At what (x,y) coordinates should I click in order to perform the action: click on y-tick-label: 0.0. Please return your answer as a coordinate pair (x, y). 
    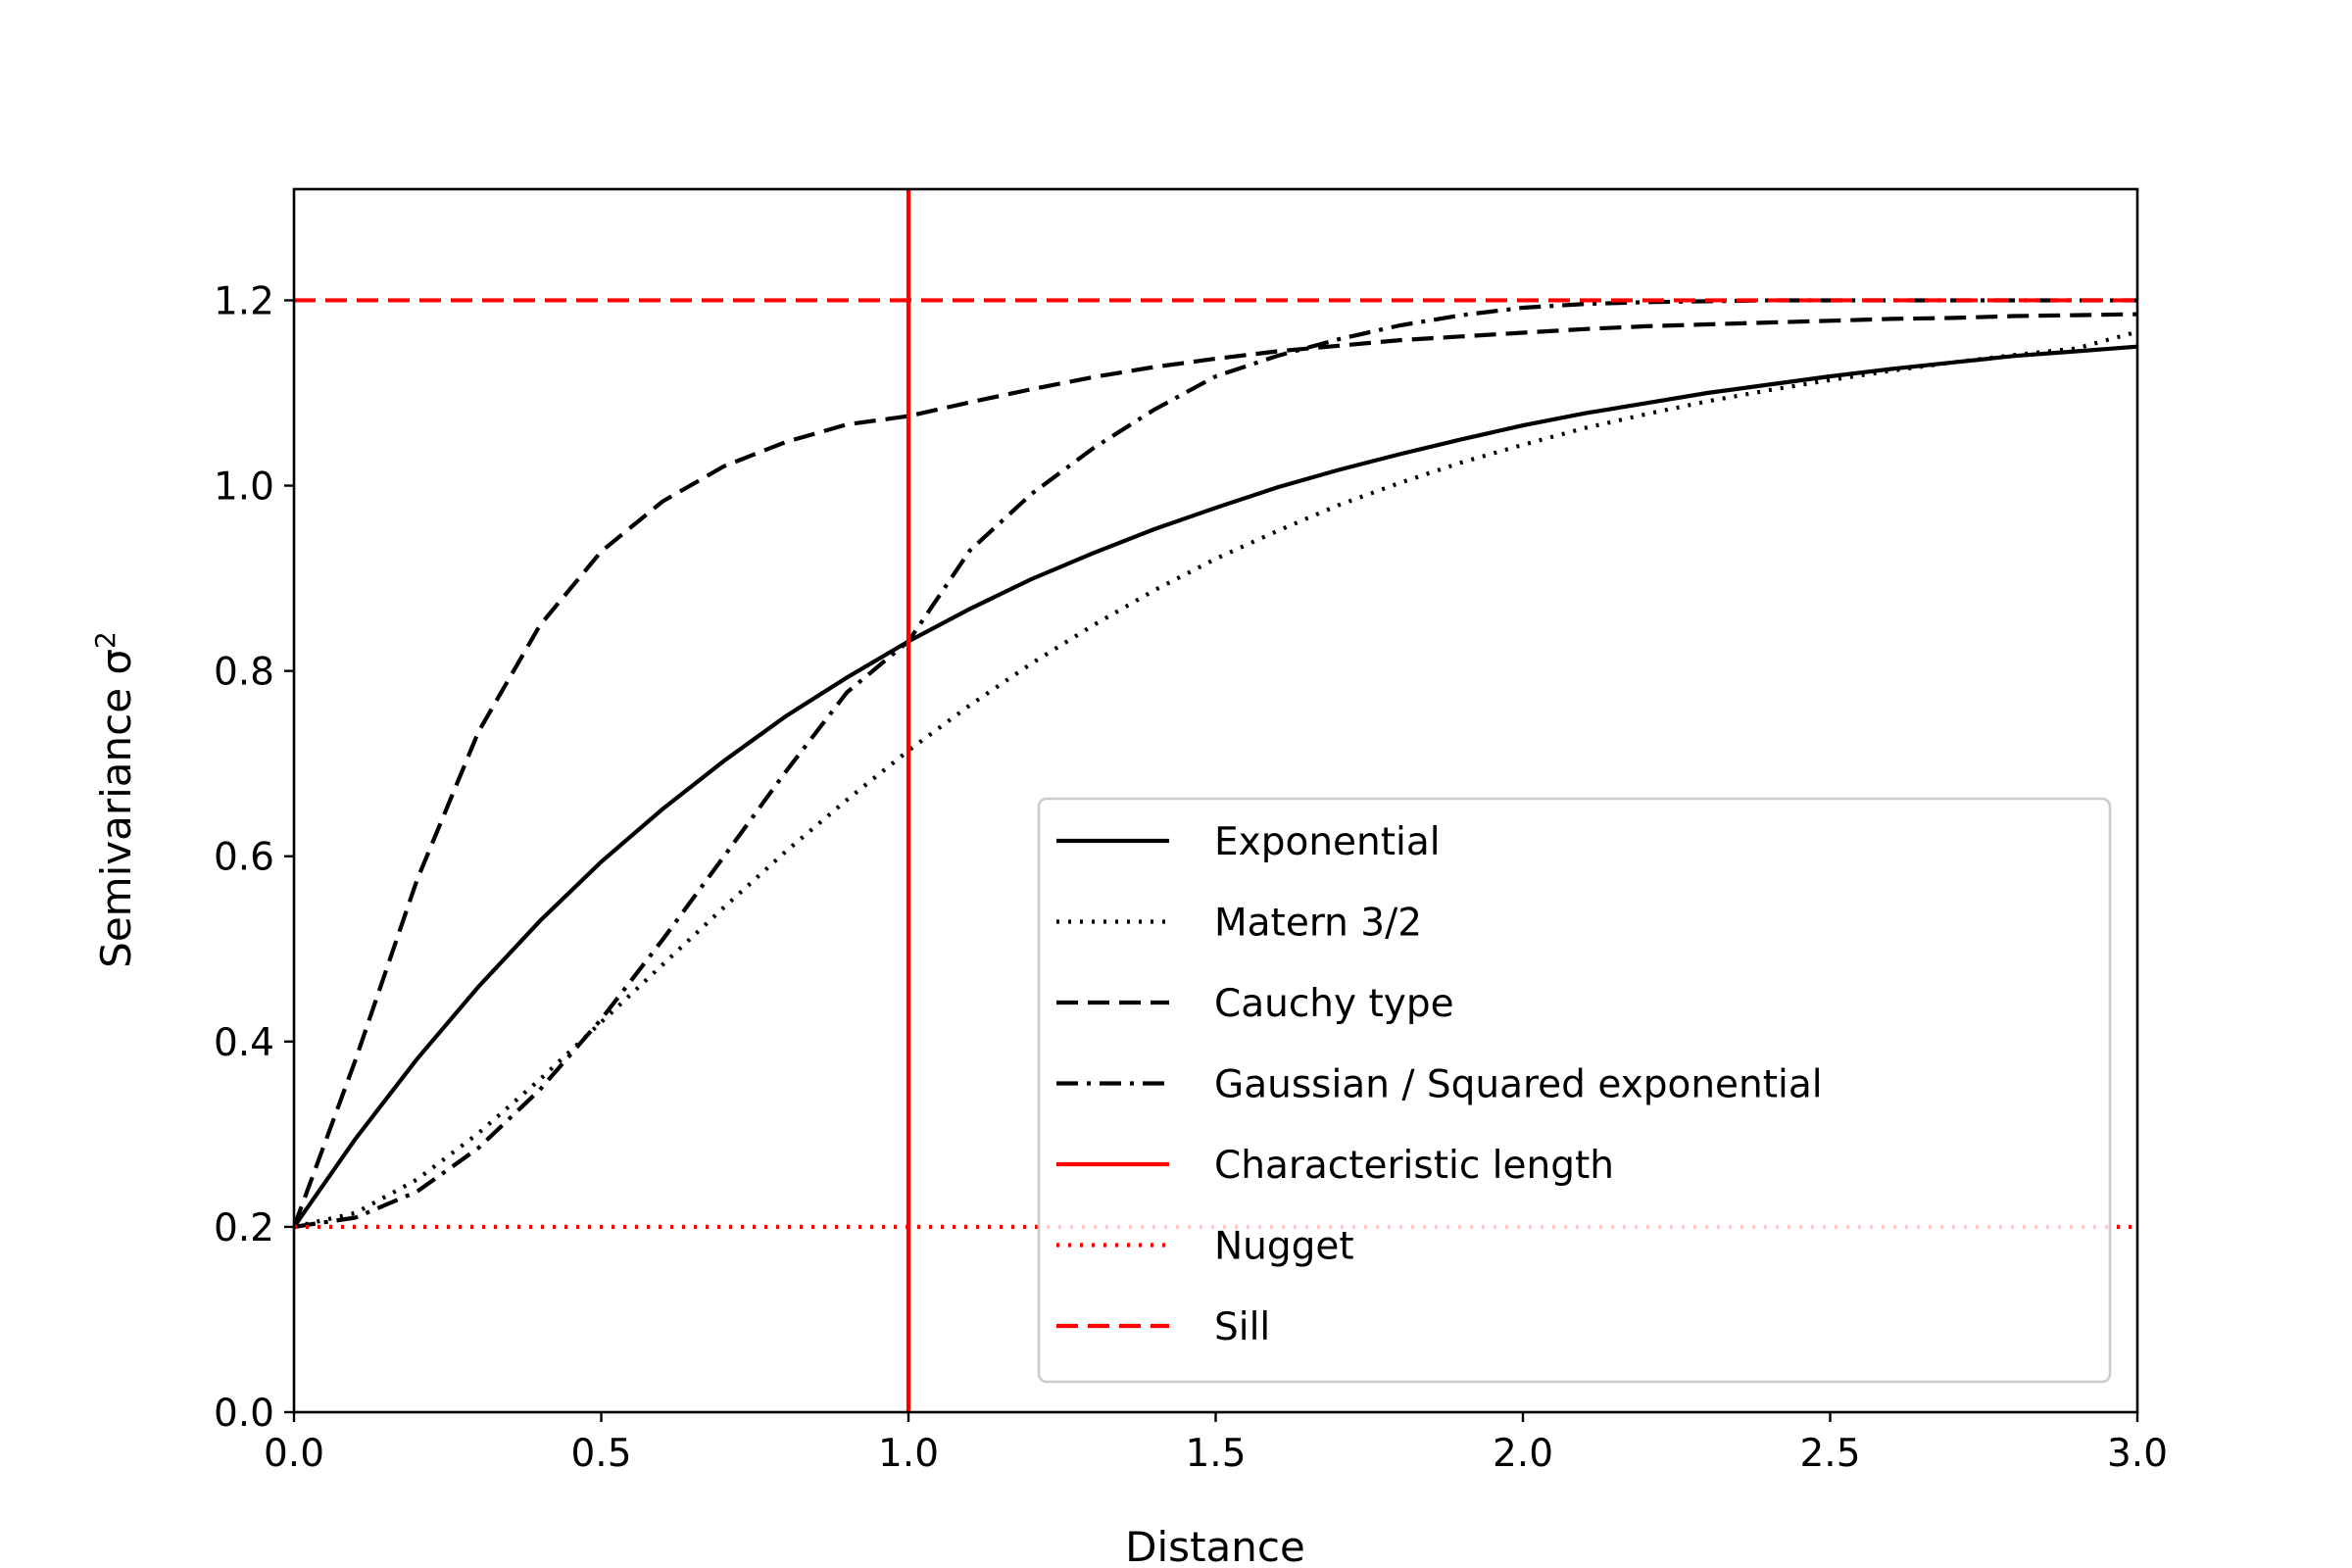
    Looking at the image, I should click on (244, 1414).